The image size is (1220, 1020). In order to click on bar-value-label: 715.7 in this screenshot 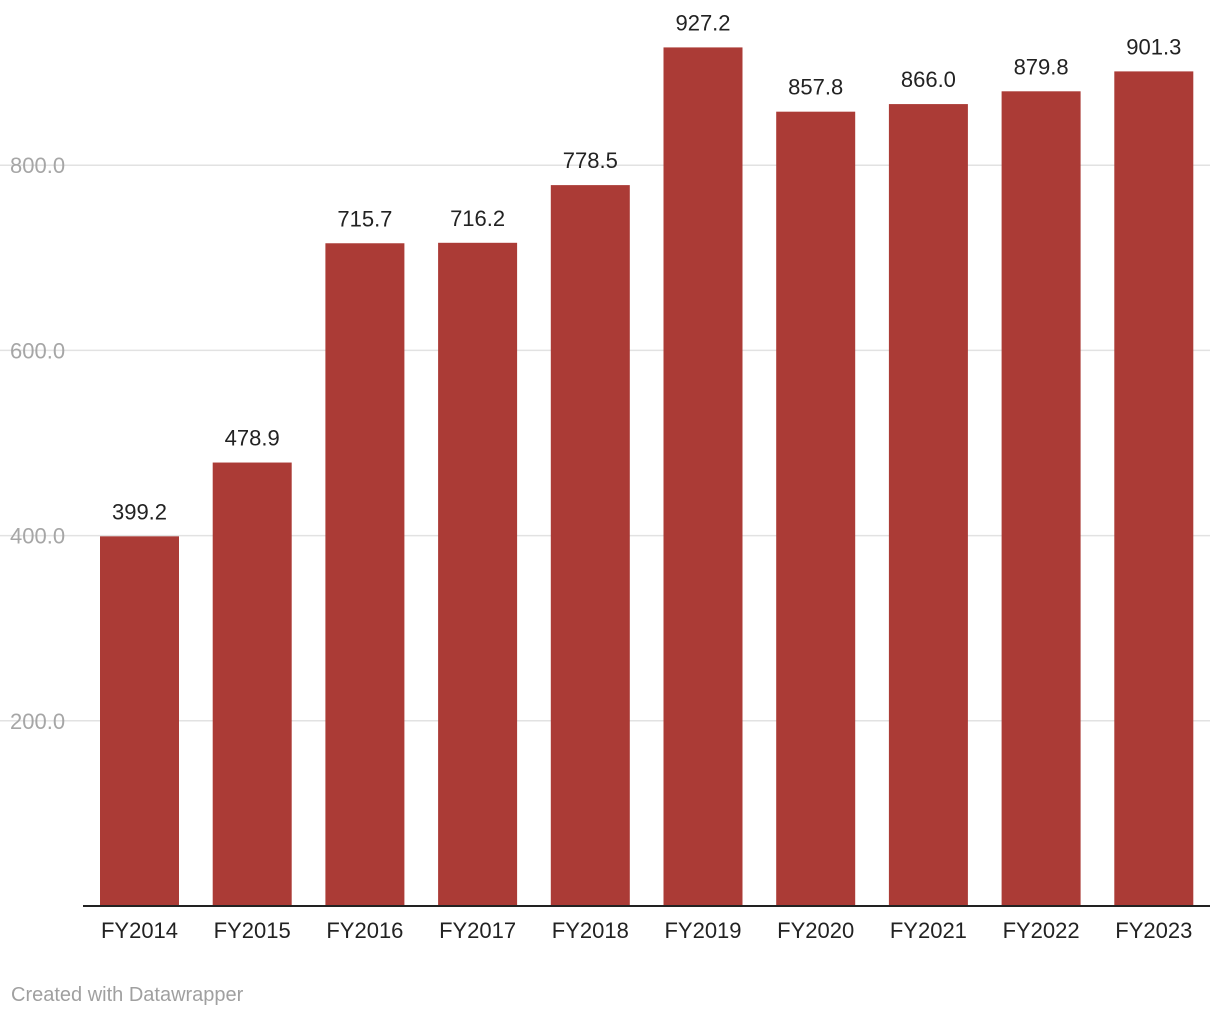, I will do `click(364, 218)`.